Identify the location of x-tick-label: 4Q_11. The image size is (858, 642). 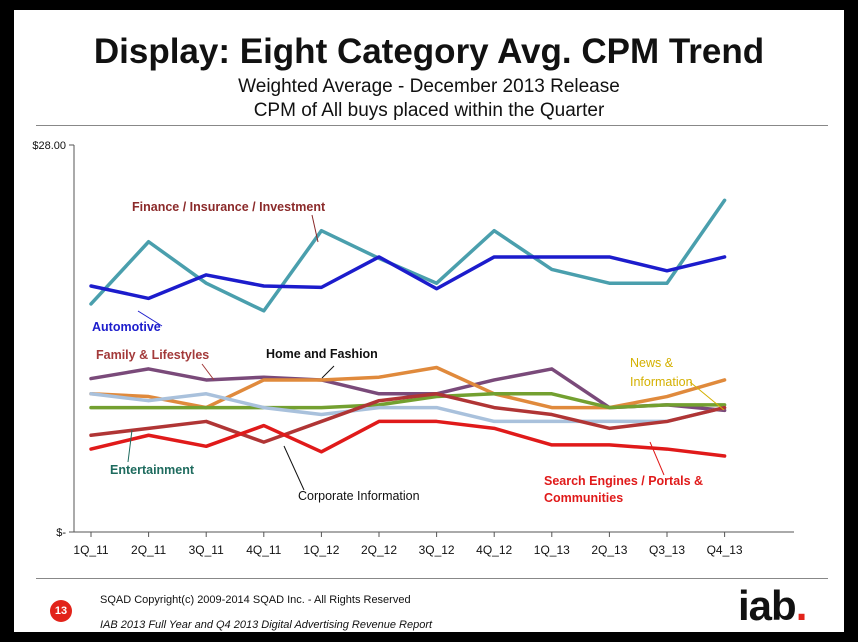
(263, 550).